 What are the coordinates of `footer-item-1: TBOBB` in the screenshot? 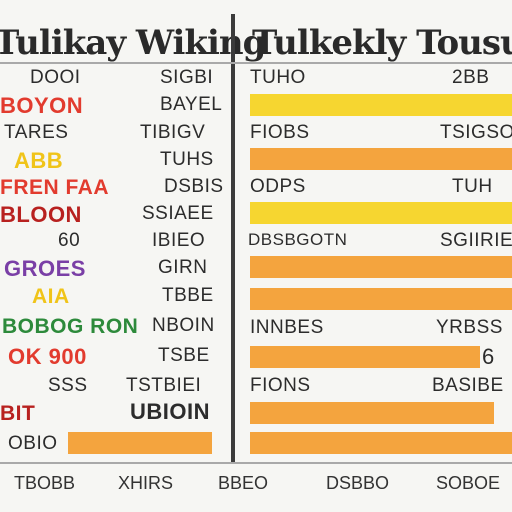 It's located at (45, 483).